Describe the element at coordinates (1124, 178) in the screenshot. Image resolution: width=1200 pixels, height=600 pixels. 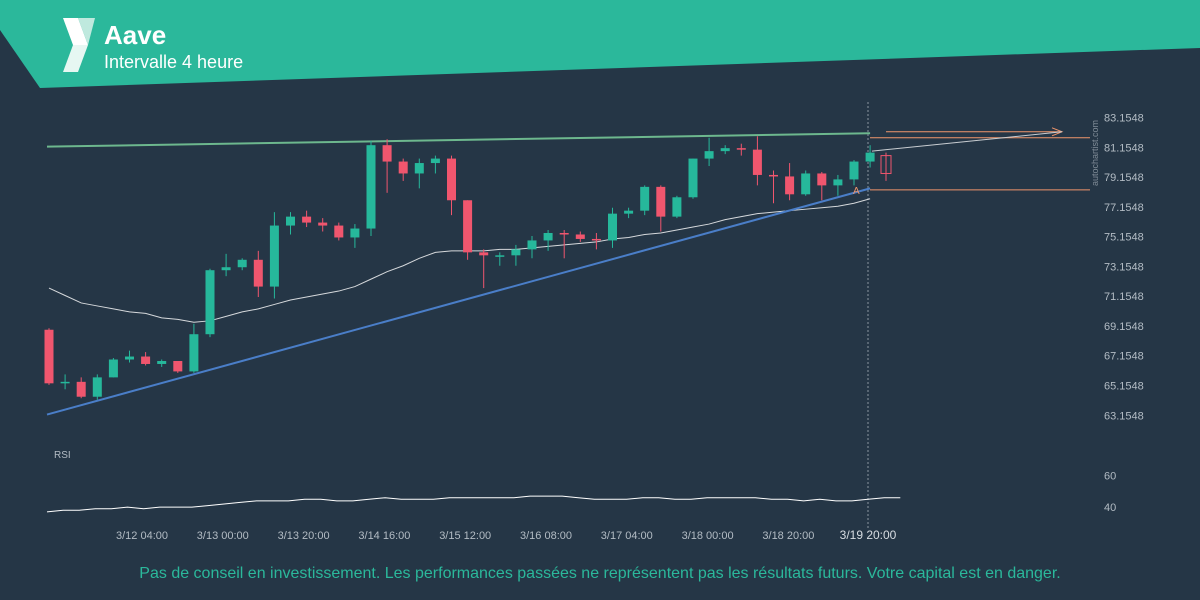
I see `y-tick-label: 79.1548` at that location.